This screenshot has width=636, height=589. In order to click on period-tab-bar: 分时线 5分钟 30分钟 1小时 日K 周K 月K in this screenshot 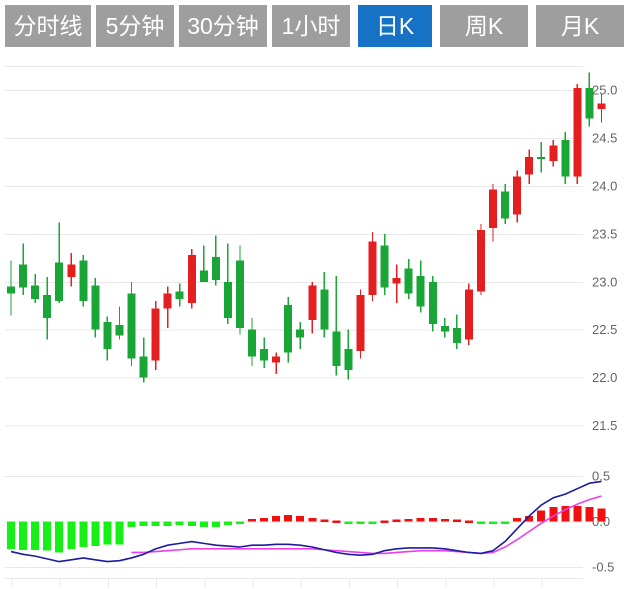, I will do `click(318, 26)`.